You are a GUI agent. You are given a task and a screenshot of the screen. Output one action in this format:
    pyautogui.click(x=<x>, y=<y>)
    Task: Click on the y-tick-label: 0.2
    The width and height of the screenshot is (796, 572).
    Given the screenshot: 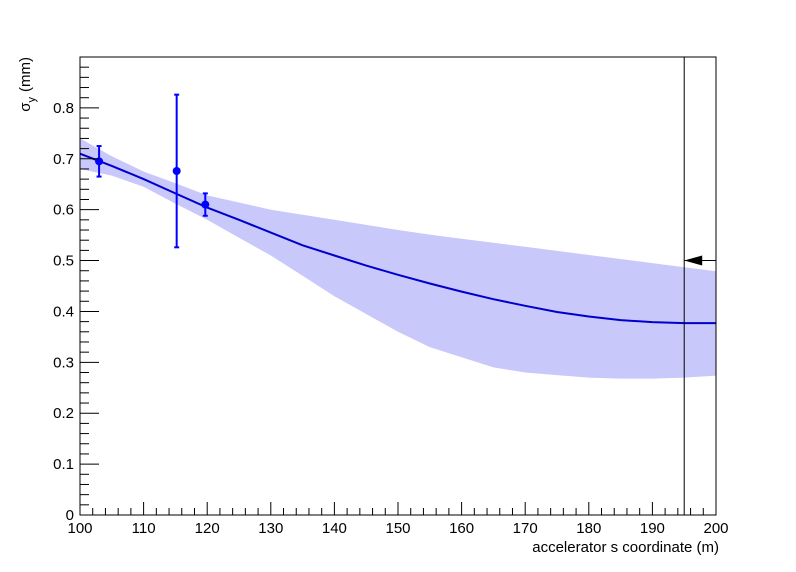 What is the action you would take?
    pyautogui.click(x=63, y=413)
    